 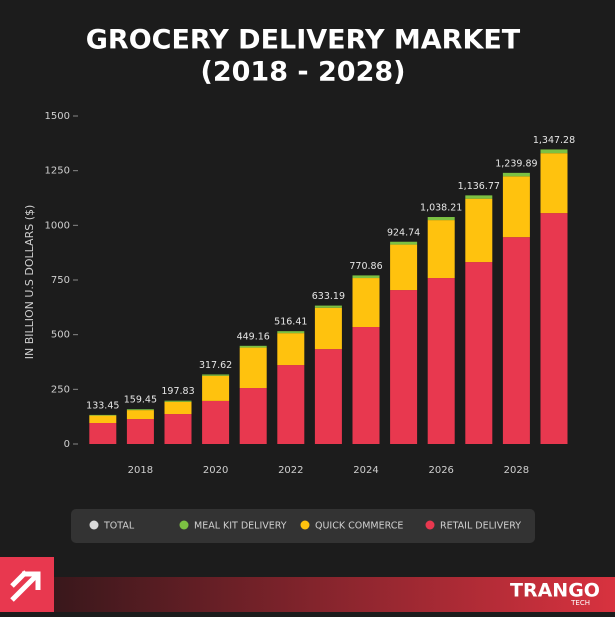 I want to click on x-tick-label: 2018, so click(x=140, y=470).